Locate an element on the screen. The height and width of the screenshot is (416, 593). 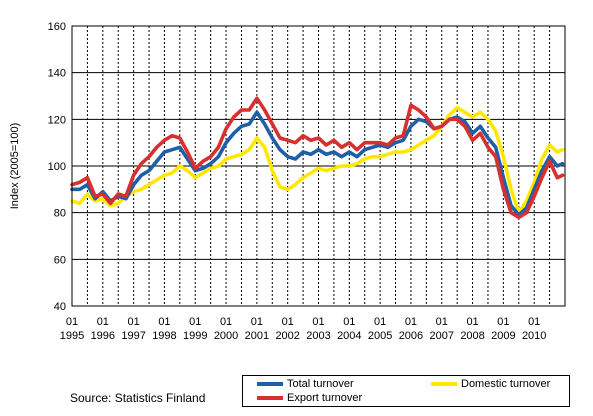
y-tick-label: 40 is located at coordinates (60, 307).